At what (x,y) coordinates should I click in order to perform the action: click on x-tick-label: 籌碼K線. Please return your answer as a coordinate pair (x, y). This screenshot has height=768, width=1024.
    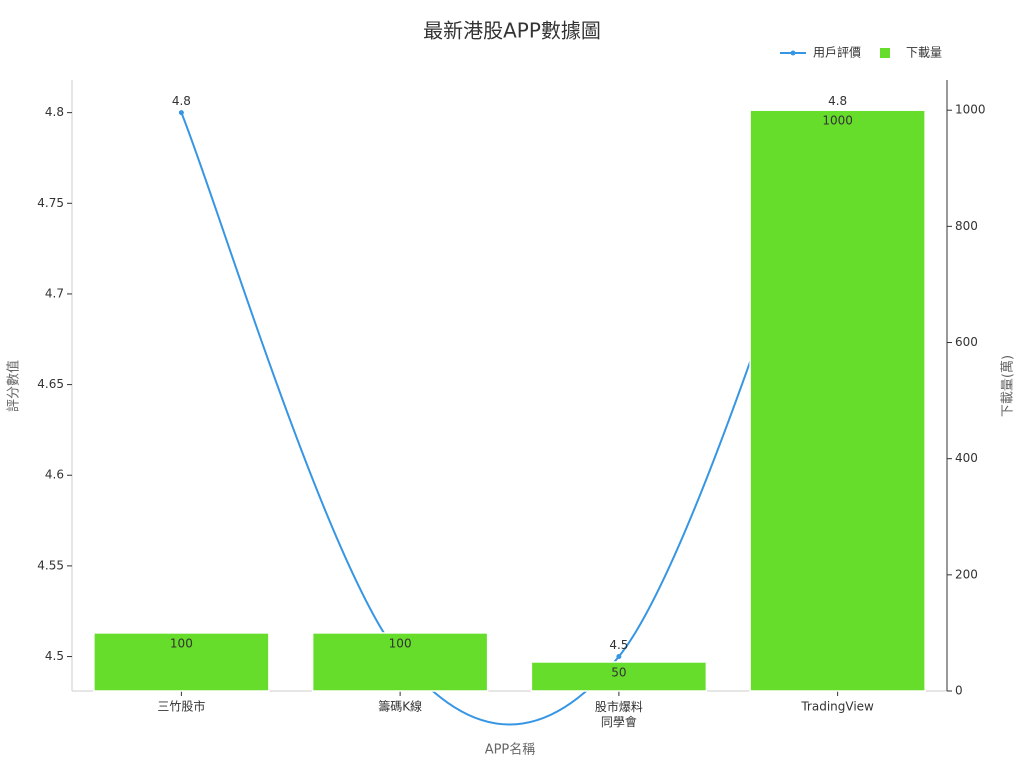
    Looking at the image, I should click on (400, 706).